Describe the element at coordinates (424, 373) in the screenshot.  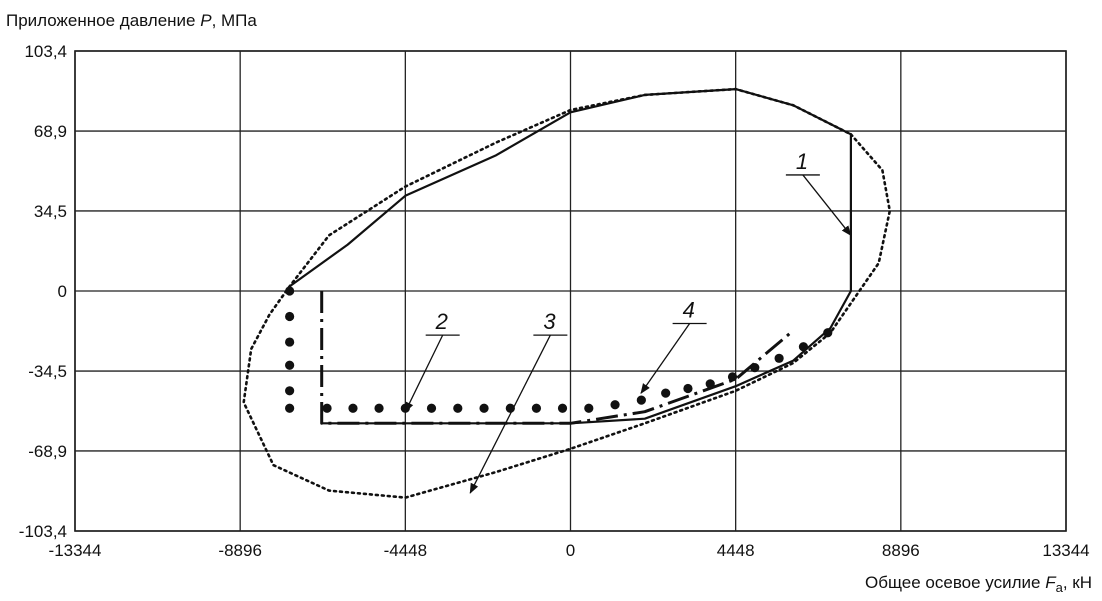
I see `curve-2-callout-arrow` at that location.